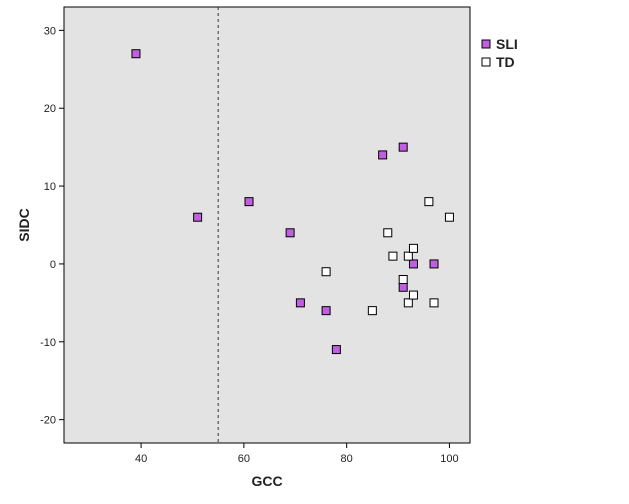  What do you see at coordinates (486, 44) in the screenshot?
I see `legend-swatch-sli` at bounding box center [486, 44].